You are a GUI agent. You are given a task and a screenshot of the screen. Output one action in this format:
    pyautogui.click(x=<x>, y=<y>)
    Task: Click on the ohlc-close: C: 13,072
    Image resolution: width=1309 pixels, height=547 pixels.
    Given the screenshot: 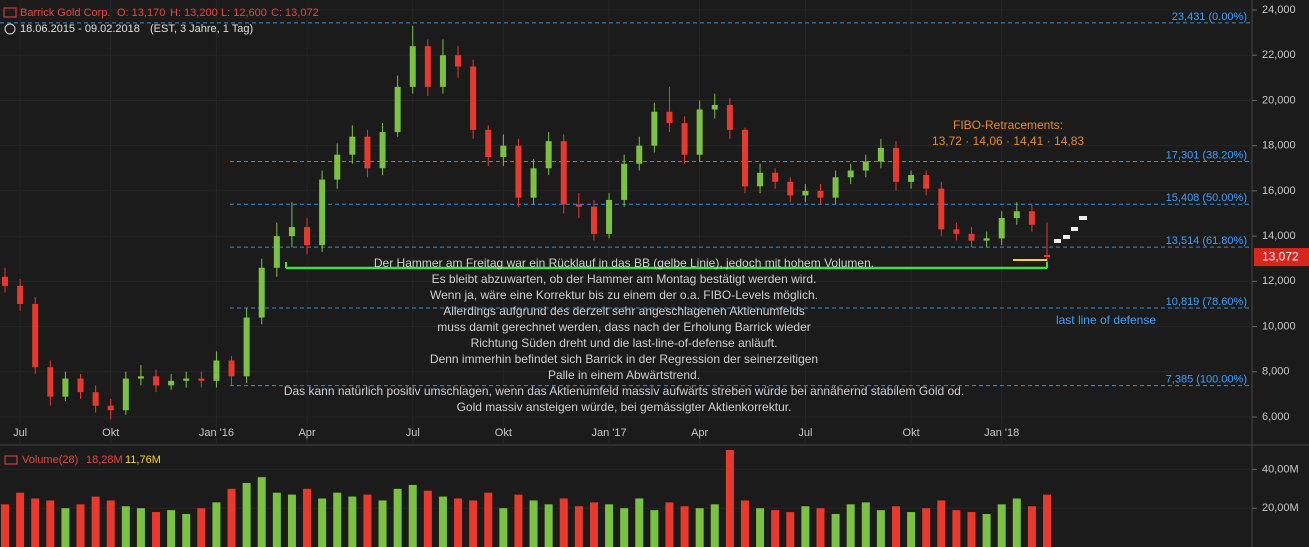 What is the action you would take?
    pyautogui.click(x=295, y=13)
    